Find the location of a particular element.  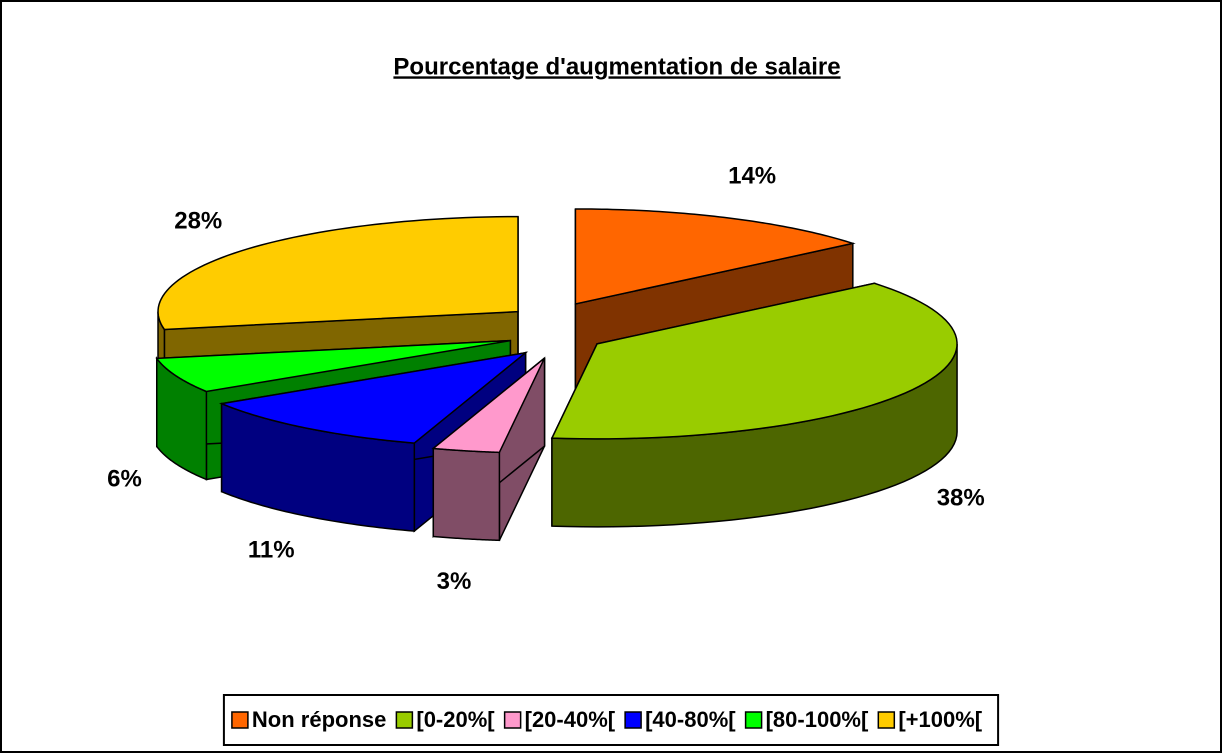

legend-label: [+100%[ is located at coordinates (940, 719).